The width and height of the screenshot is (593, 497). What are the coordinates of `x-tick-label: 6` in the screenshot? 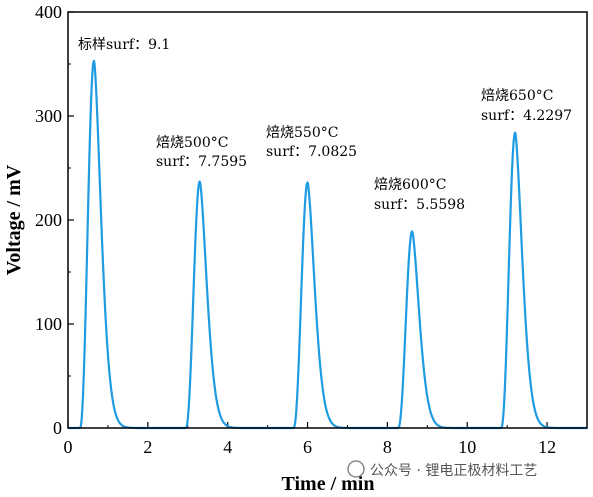 It's located at (307, 447).